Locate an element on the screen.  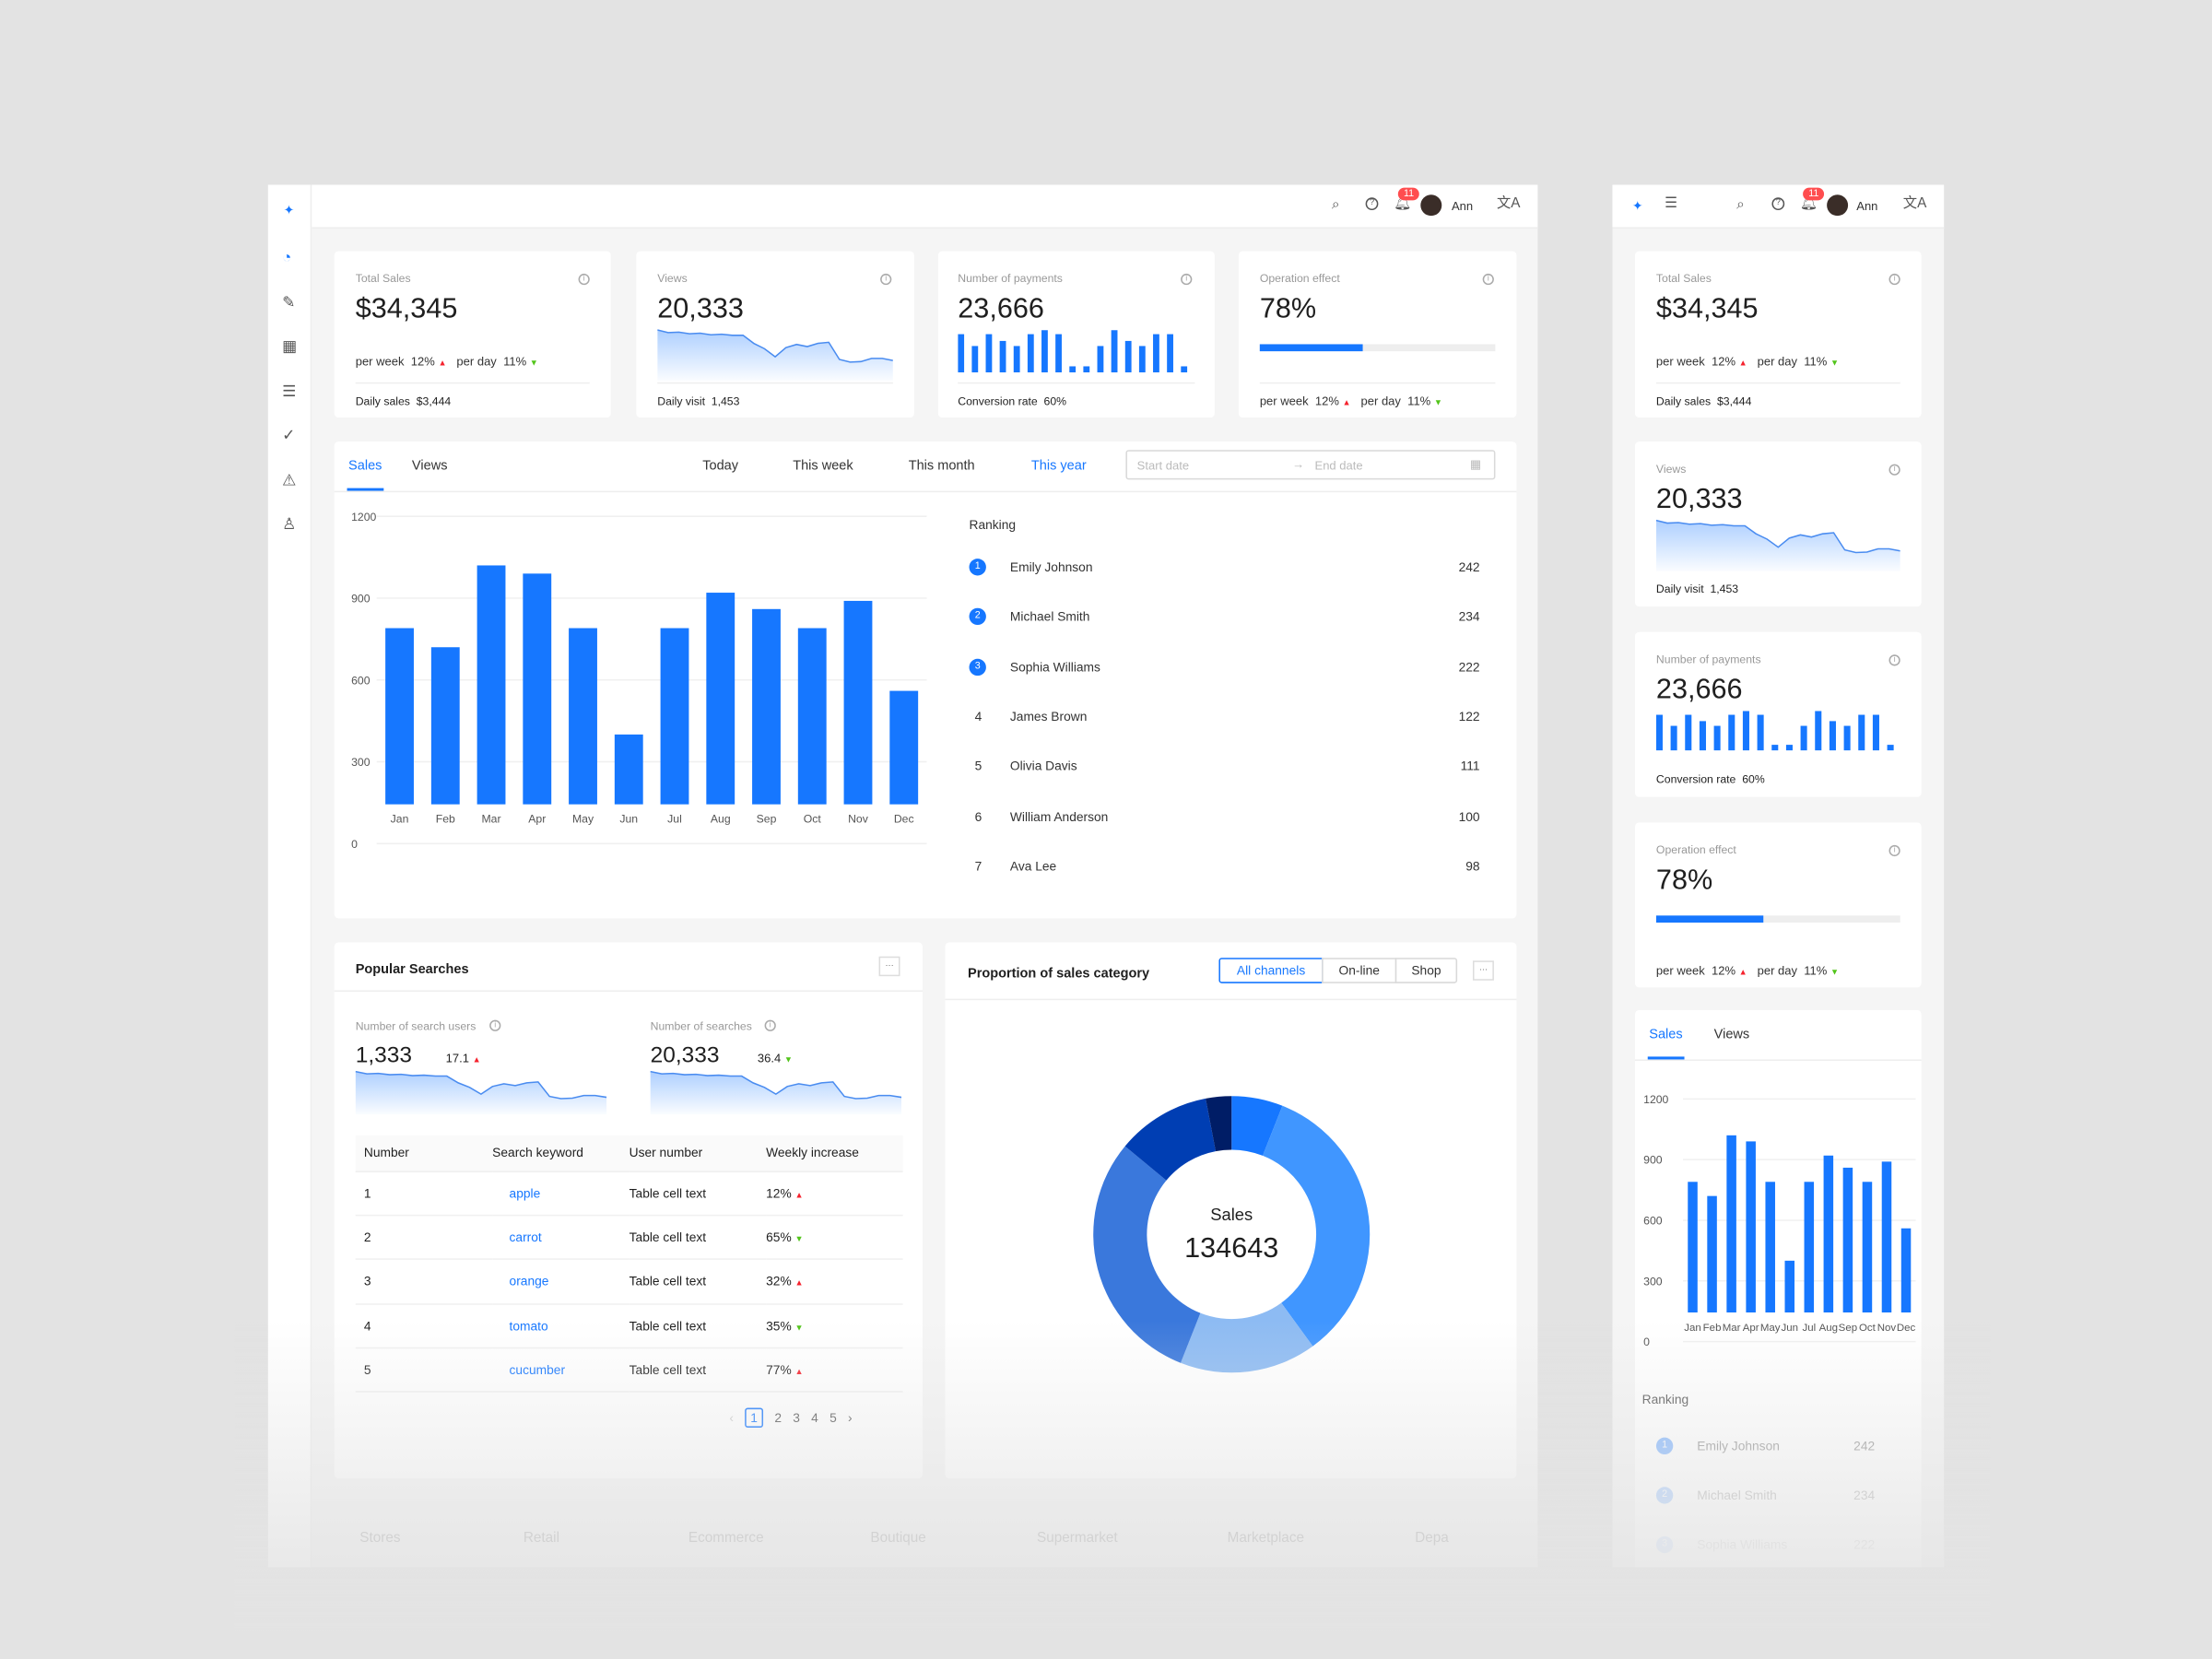
bar-jun is located at coordinates (1789, 1286).